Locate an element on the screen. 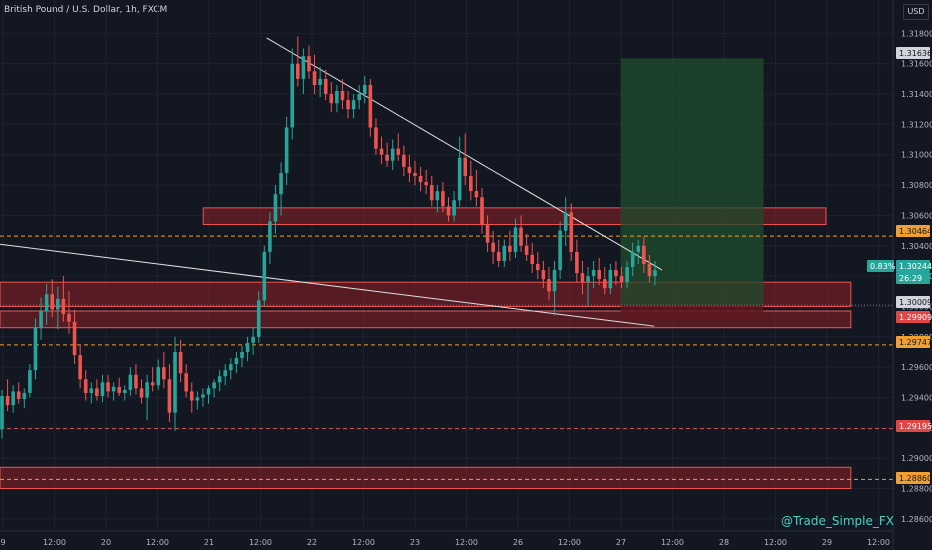 The width and height of the screenshot is (932, 550). price-label: 1.29909 is located at coordinates (915, 317).